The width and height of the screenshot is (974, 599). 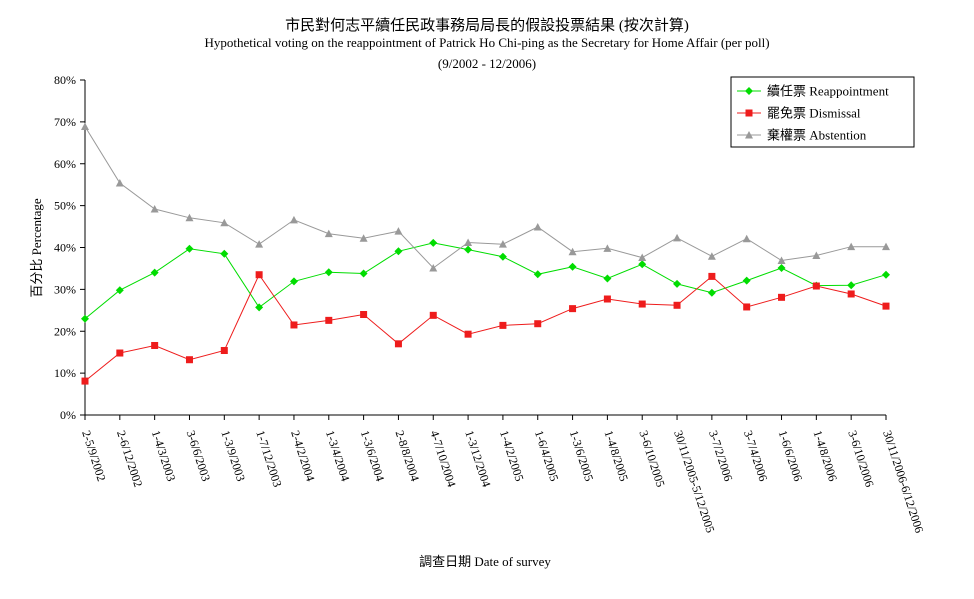 I want to click on legend-label: 棄權票 Abstention, so click(x=817, y=135).